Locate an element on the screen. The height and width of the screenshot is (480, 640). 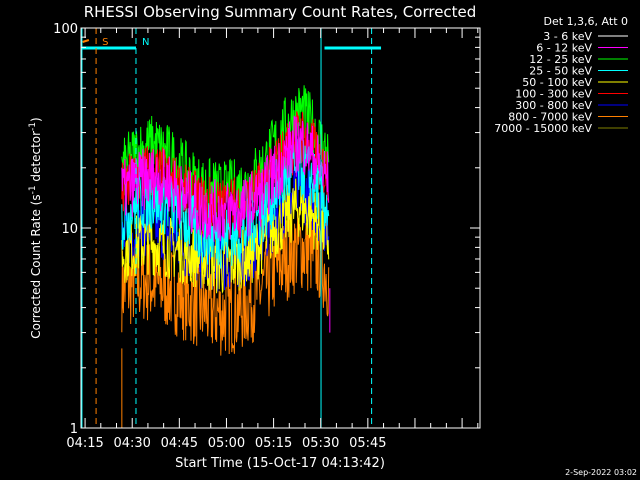
legend-label: 300 - 800 keV is located at coordinates (553, 105).